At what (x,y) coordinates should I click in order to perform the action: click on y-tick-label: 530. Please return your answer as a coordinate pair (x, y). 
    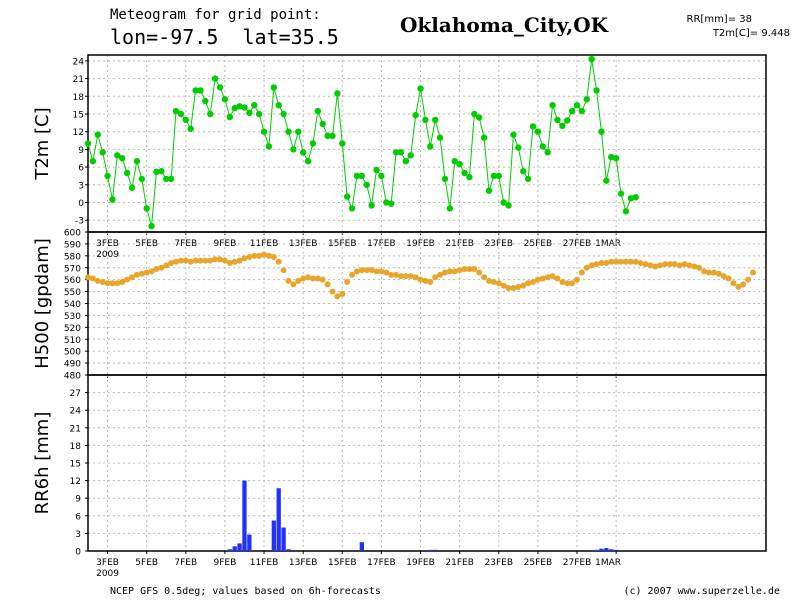
    Looking at the image, I should click on (72, 317).